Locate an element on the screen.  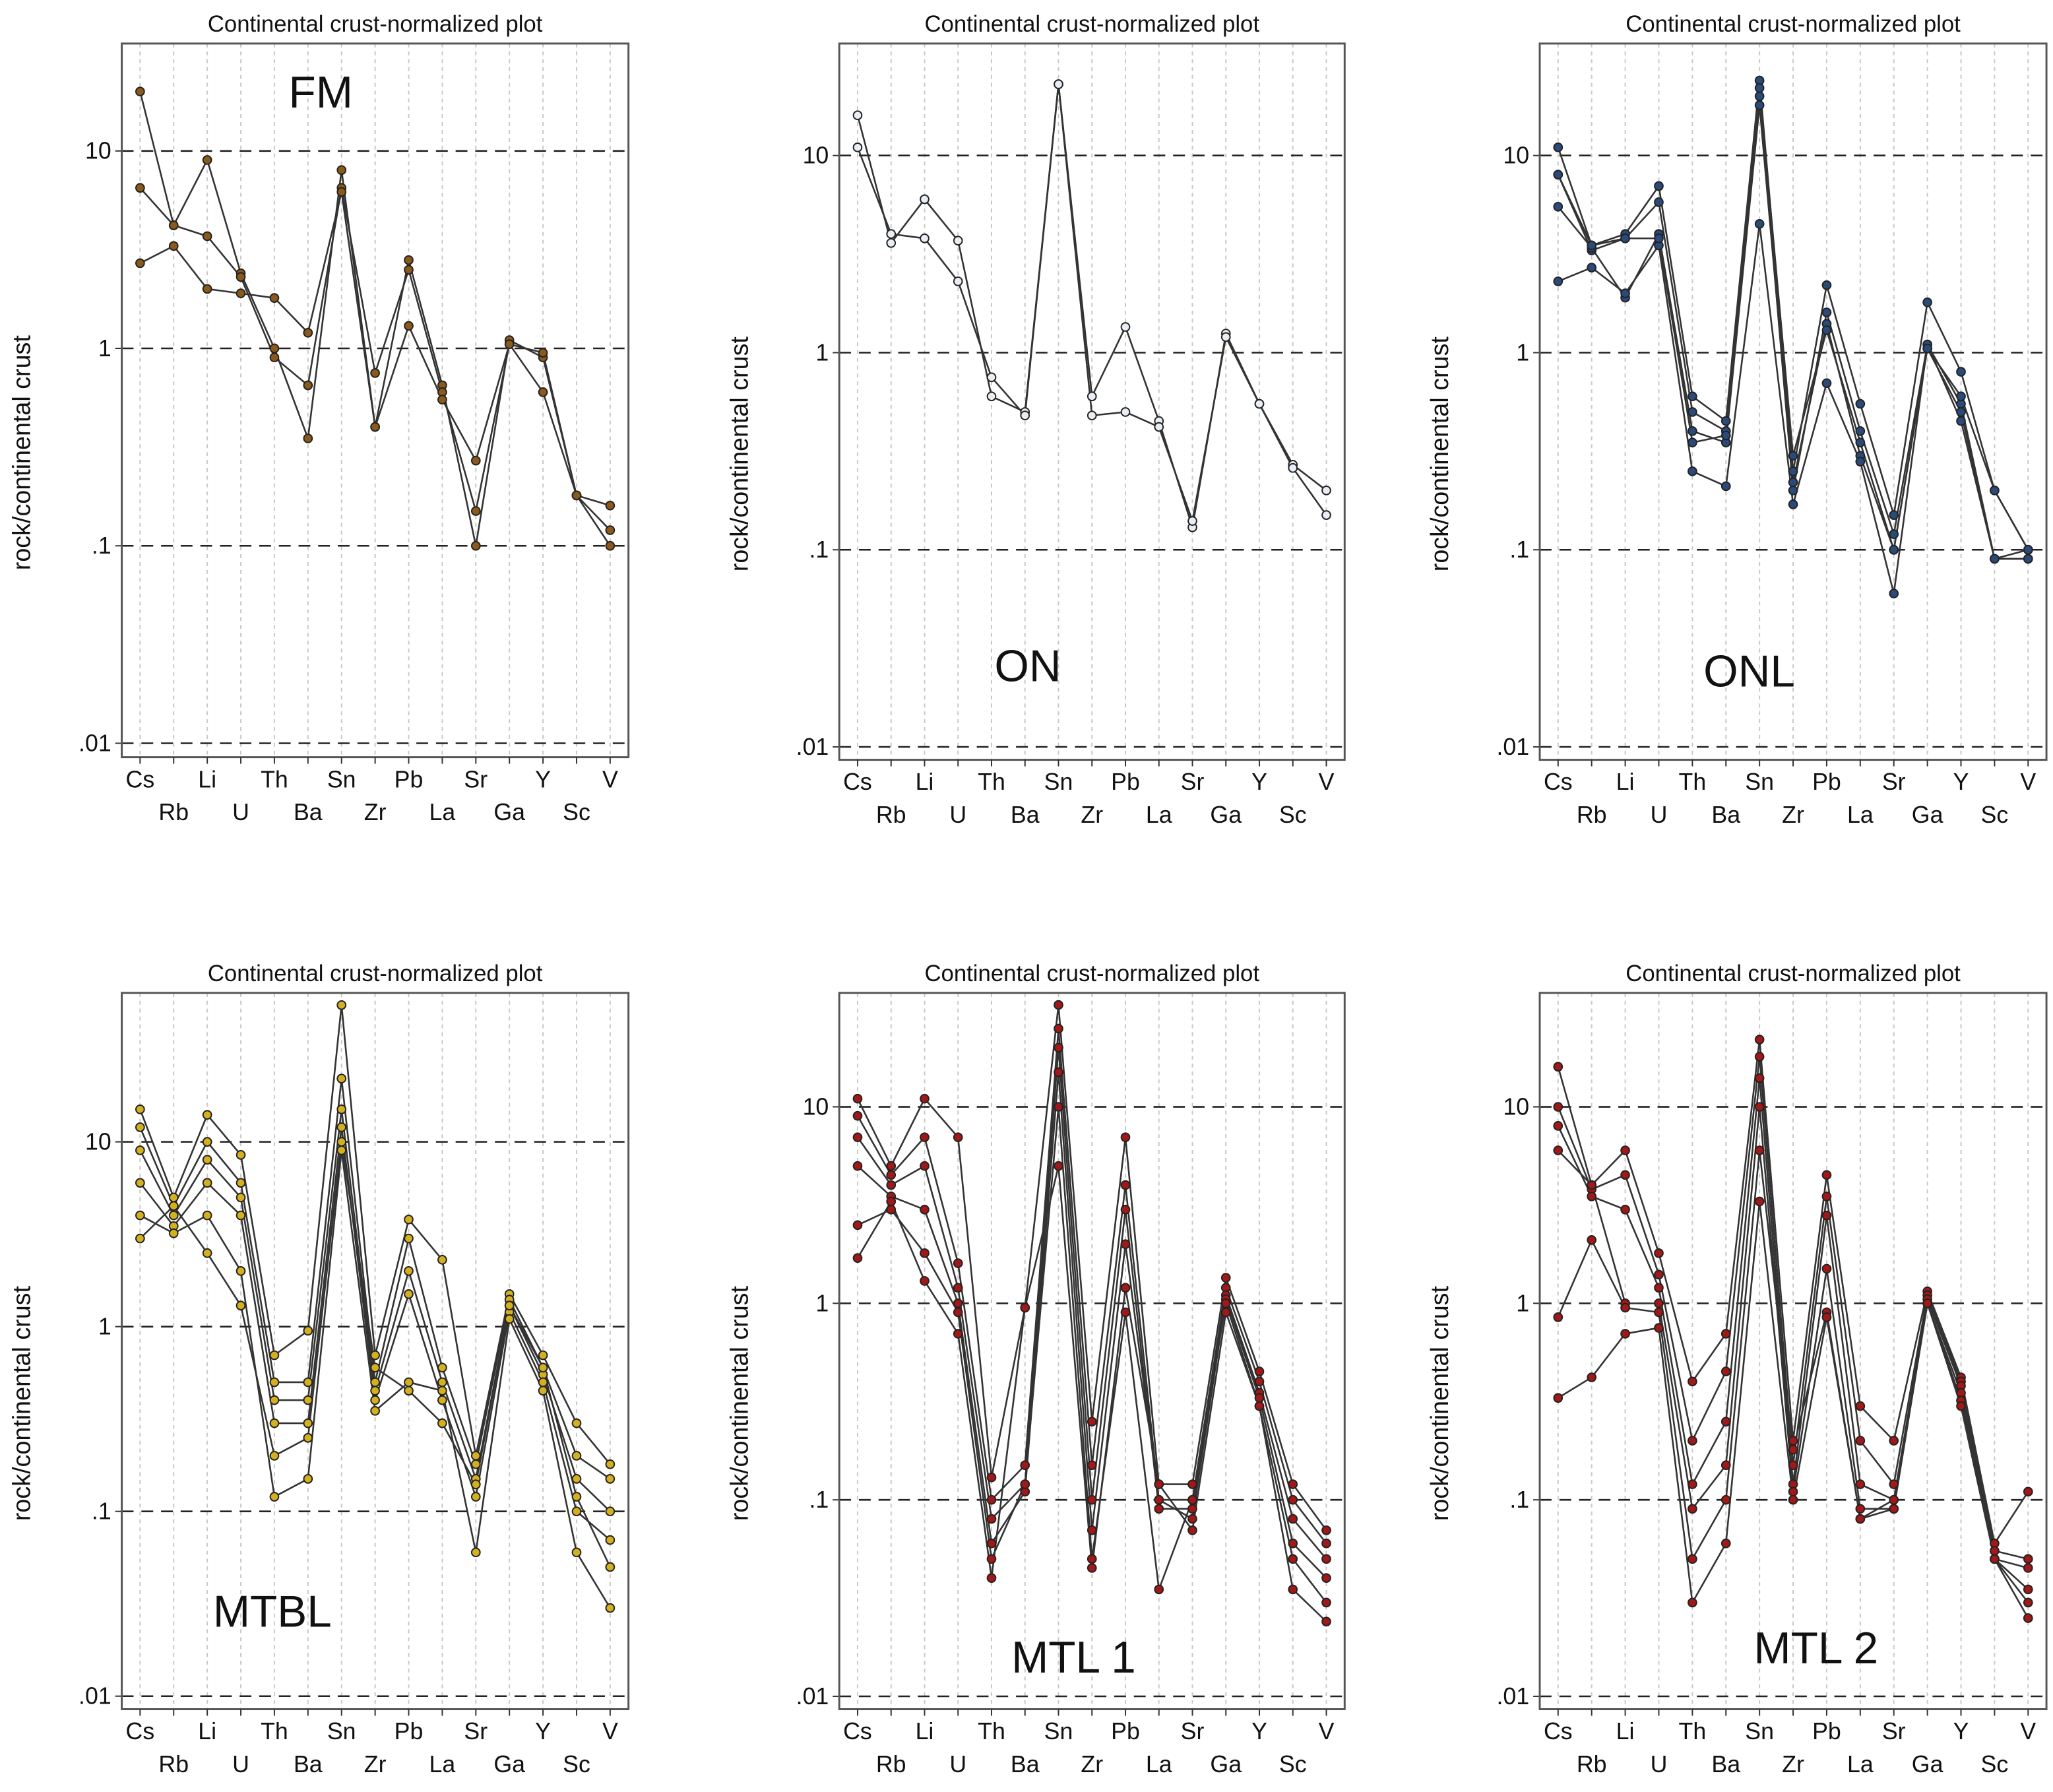
panel-label: MTL 2 is located at coordinates (1815, 1648).